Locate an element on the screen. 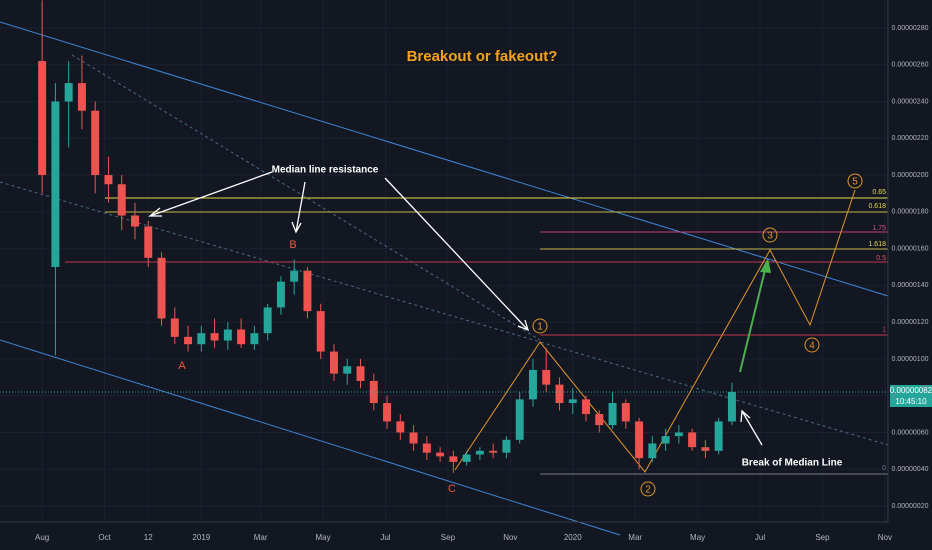 The image size is (932, 550). price-axis is located at coordinates (910, 275).